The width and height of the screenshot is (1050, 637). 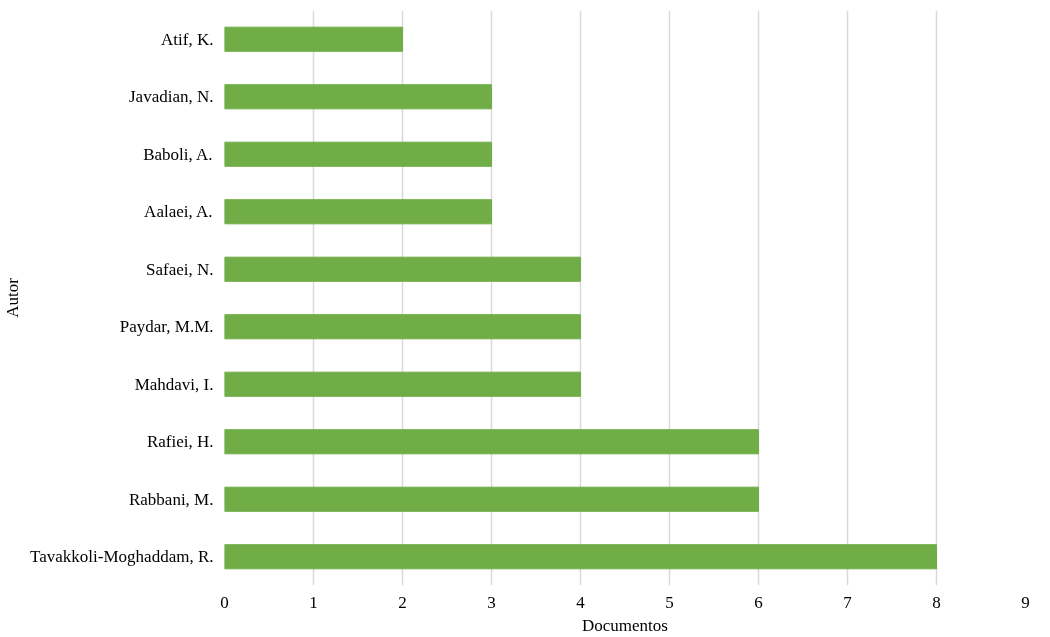 What do you see at coordinates (180, 269) in the screenshot?
I see `y-tick-label: Safaei, N.` at bounding box center [180, 269].